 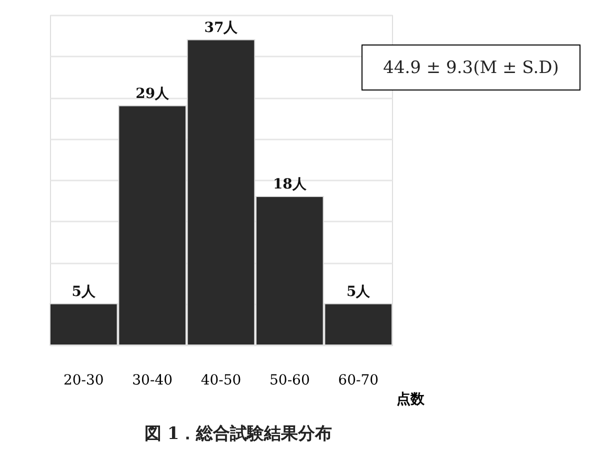 What do you see at coordinates (411, 400) in the screenshot?
I see `x-axis-title: 点数` at bounding box center [411, 400].